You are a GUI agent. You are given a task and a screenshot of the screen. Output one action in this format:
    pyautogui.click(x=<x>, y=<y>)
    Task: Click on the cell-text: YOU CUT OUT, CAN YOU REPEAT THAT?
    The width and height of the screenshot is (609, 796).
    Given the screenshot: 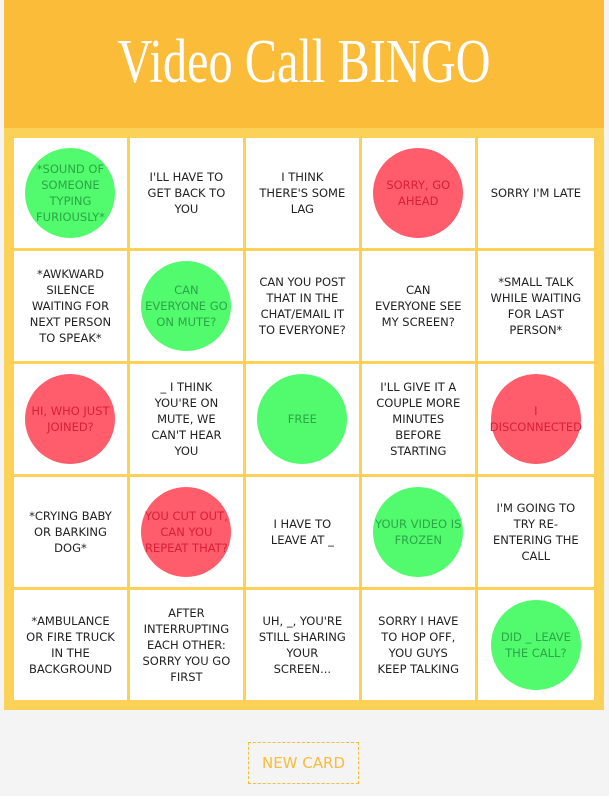 What is the action you would take?
    pyautogui.click(x=186, y=532)
    